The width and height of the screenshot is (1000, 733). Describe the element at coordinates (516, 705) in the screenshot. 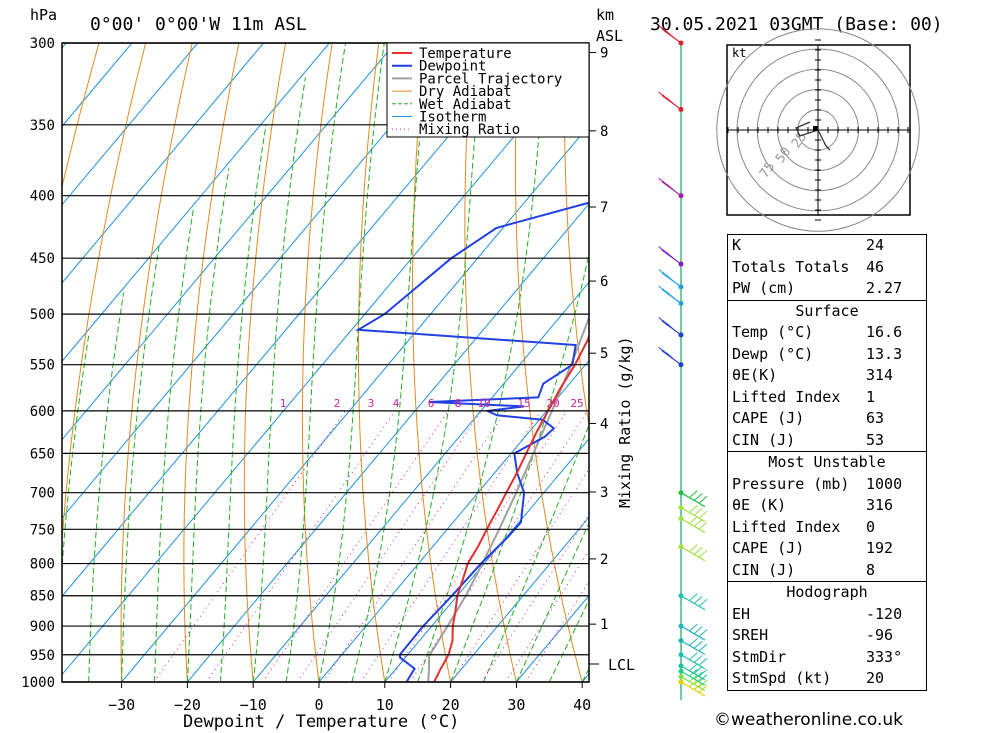

I see `x-tick-label: 30` at that location.